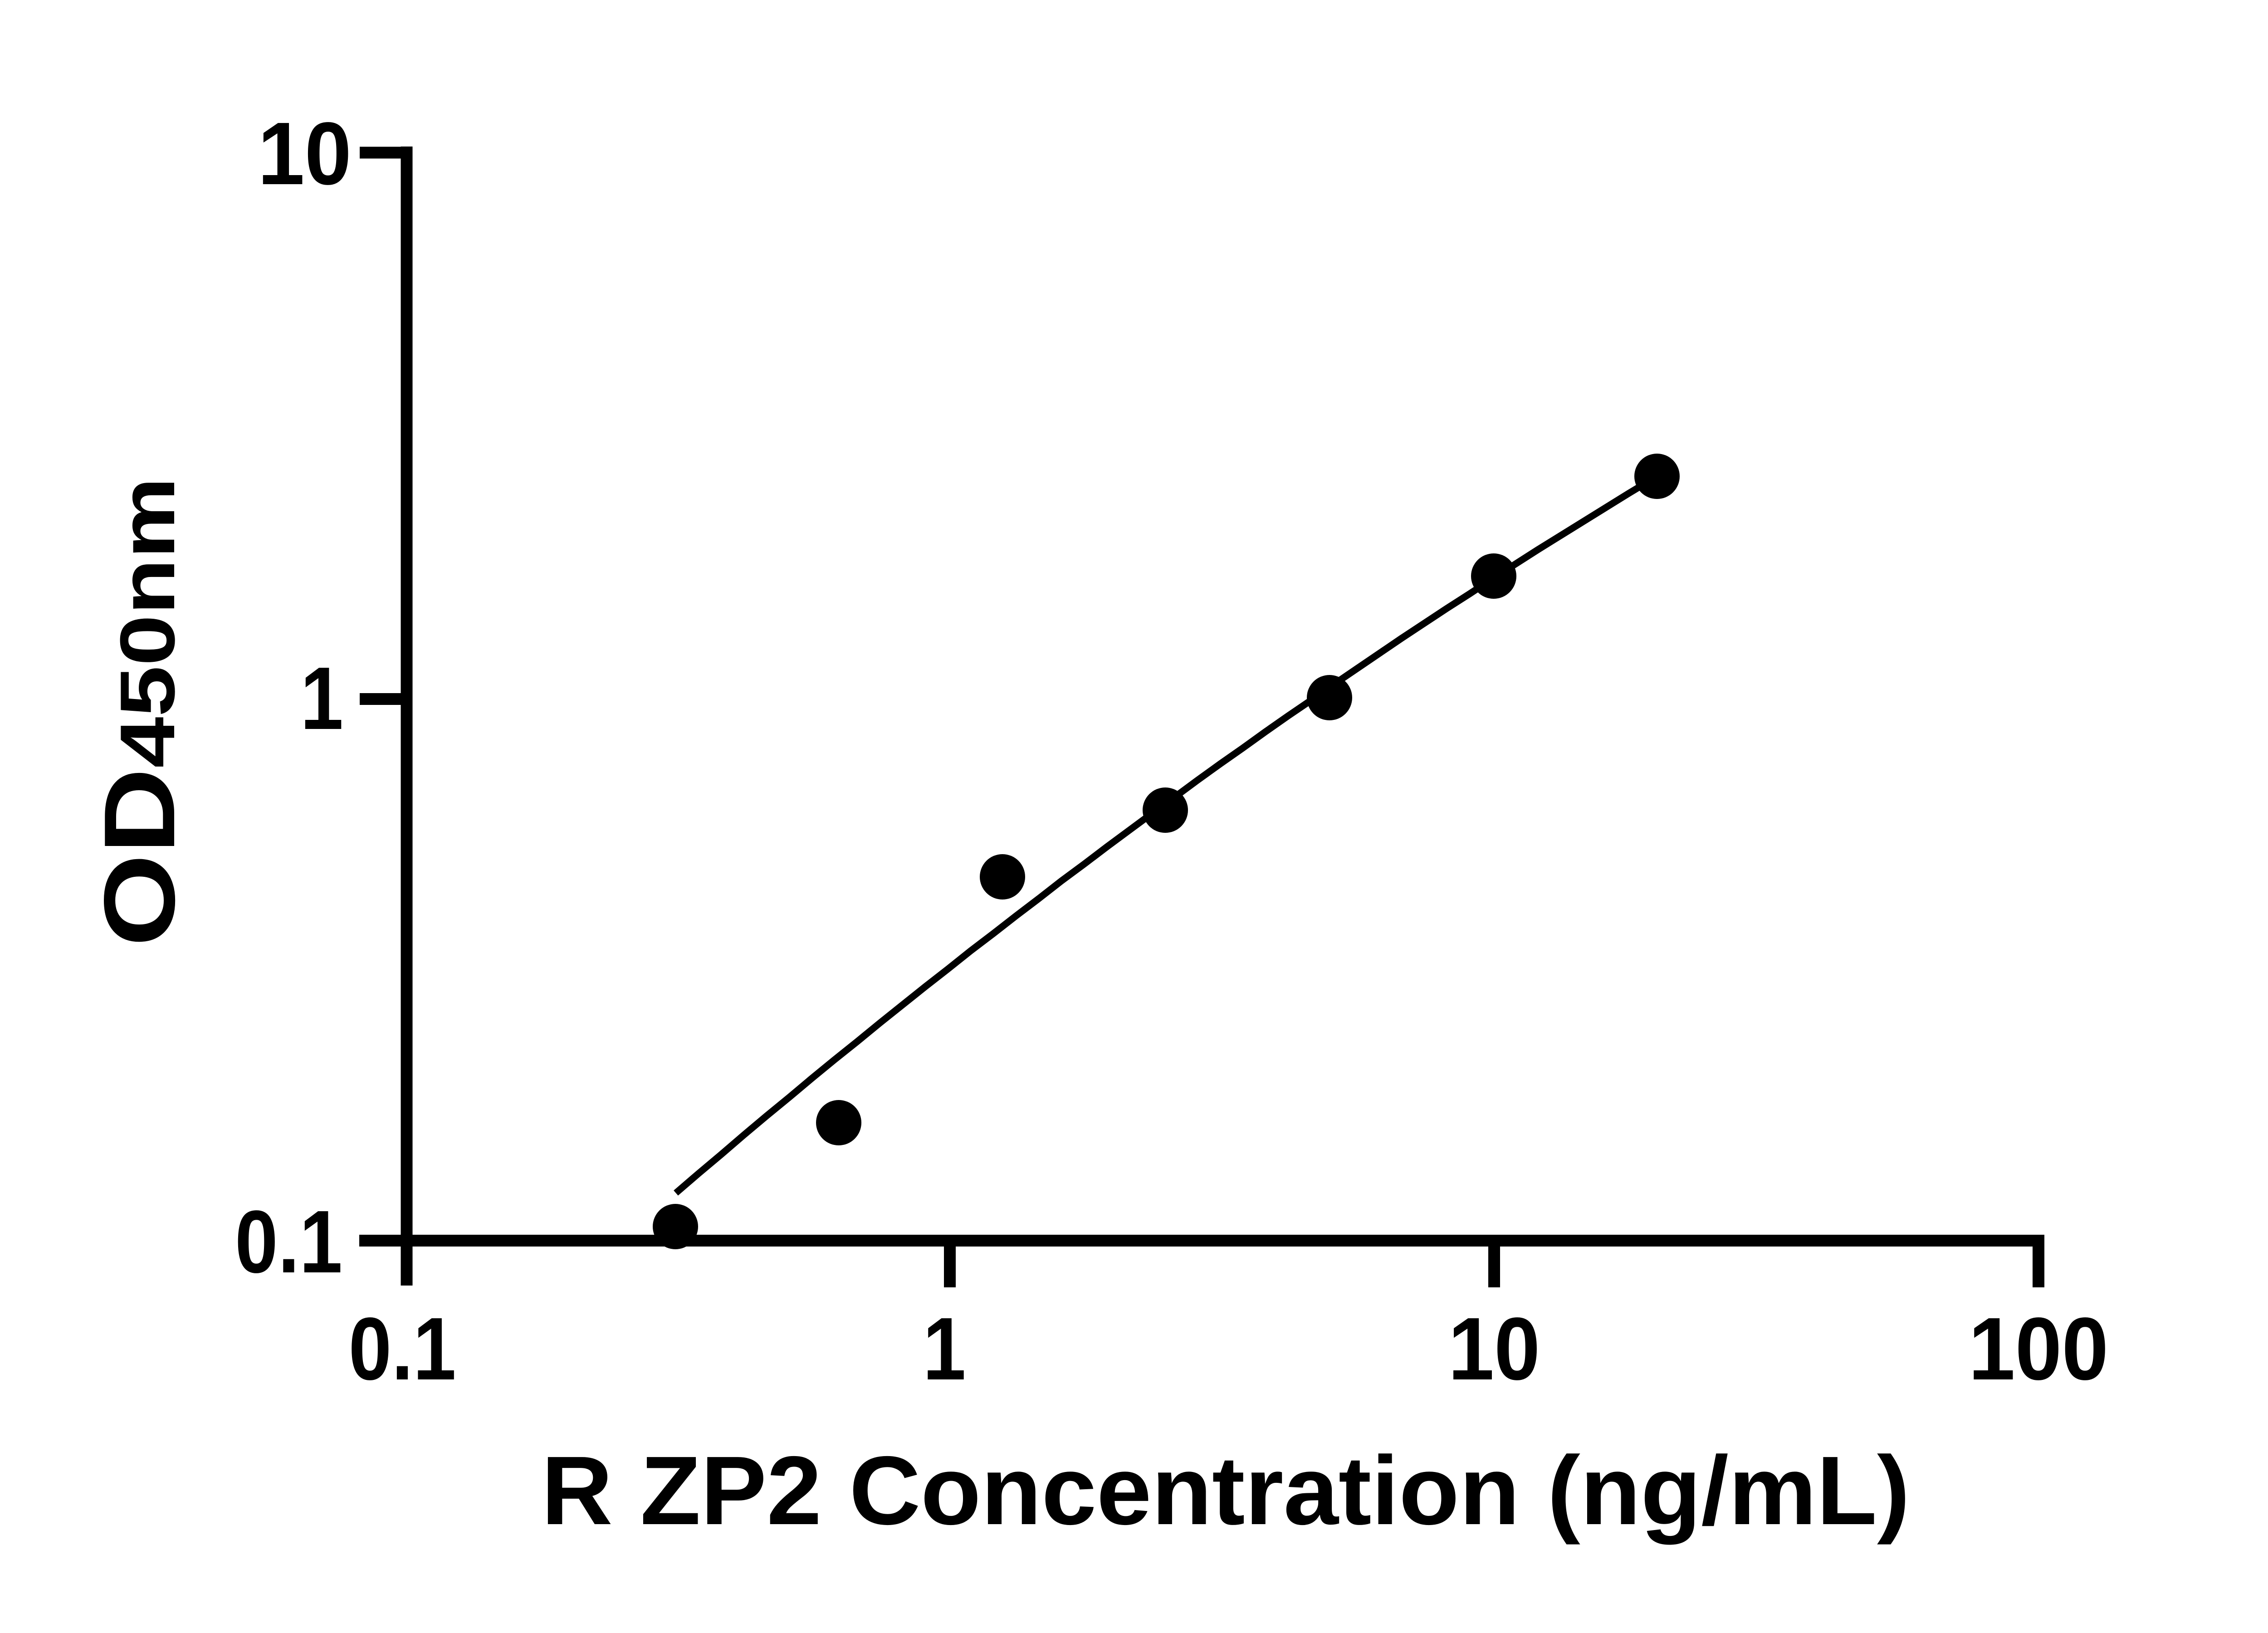  Describe the element at coordinates (2039, 1348) in the screenshot. I see `svg-text: 100` at that location.